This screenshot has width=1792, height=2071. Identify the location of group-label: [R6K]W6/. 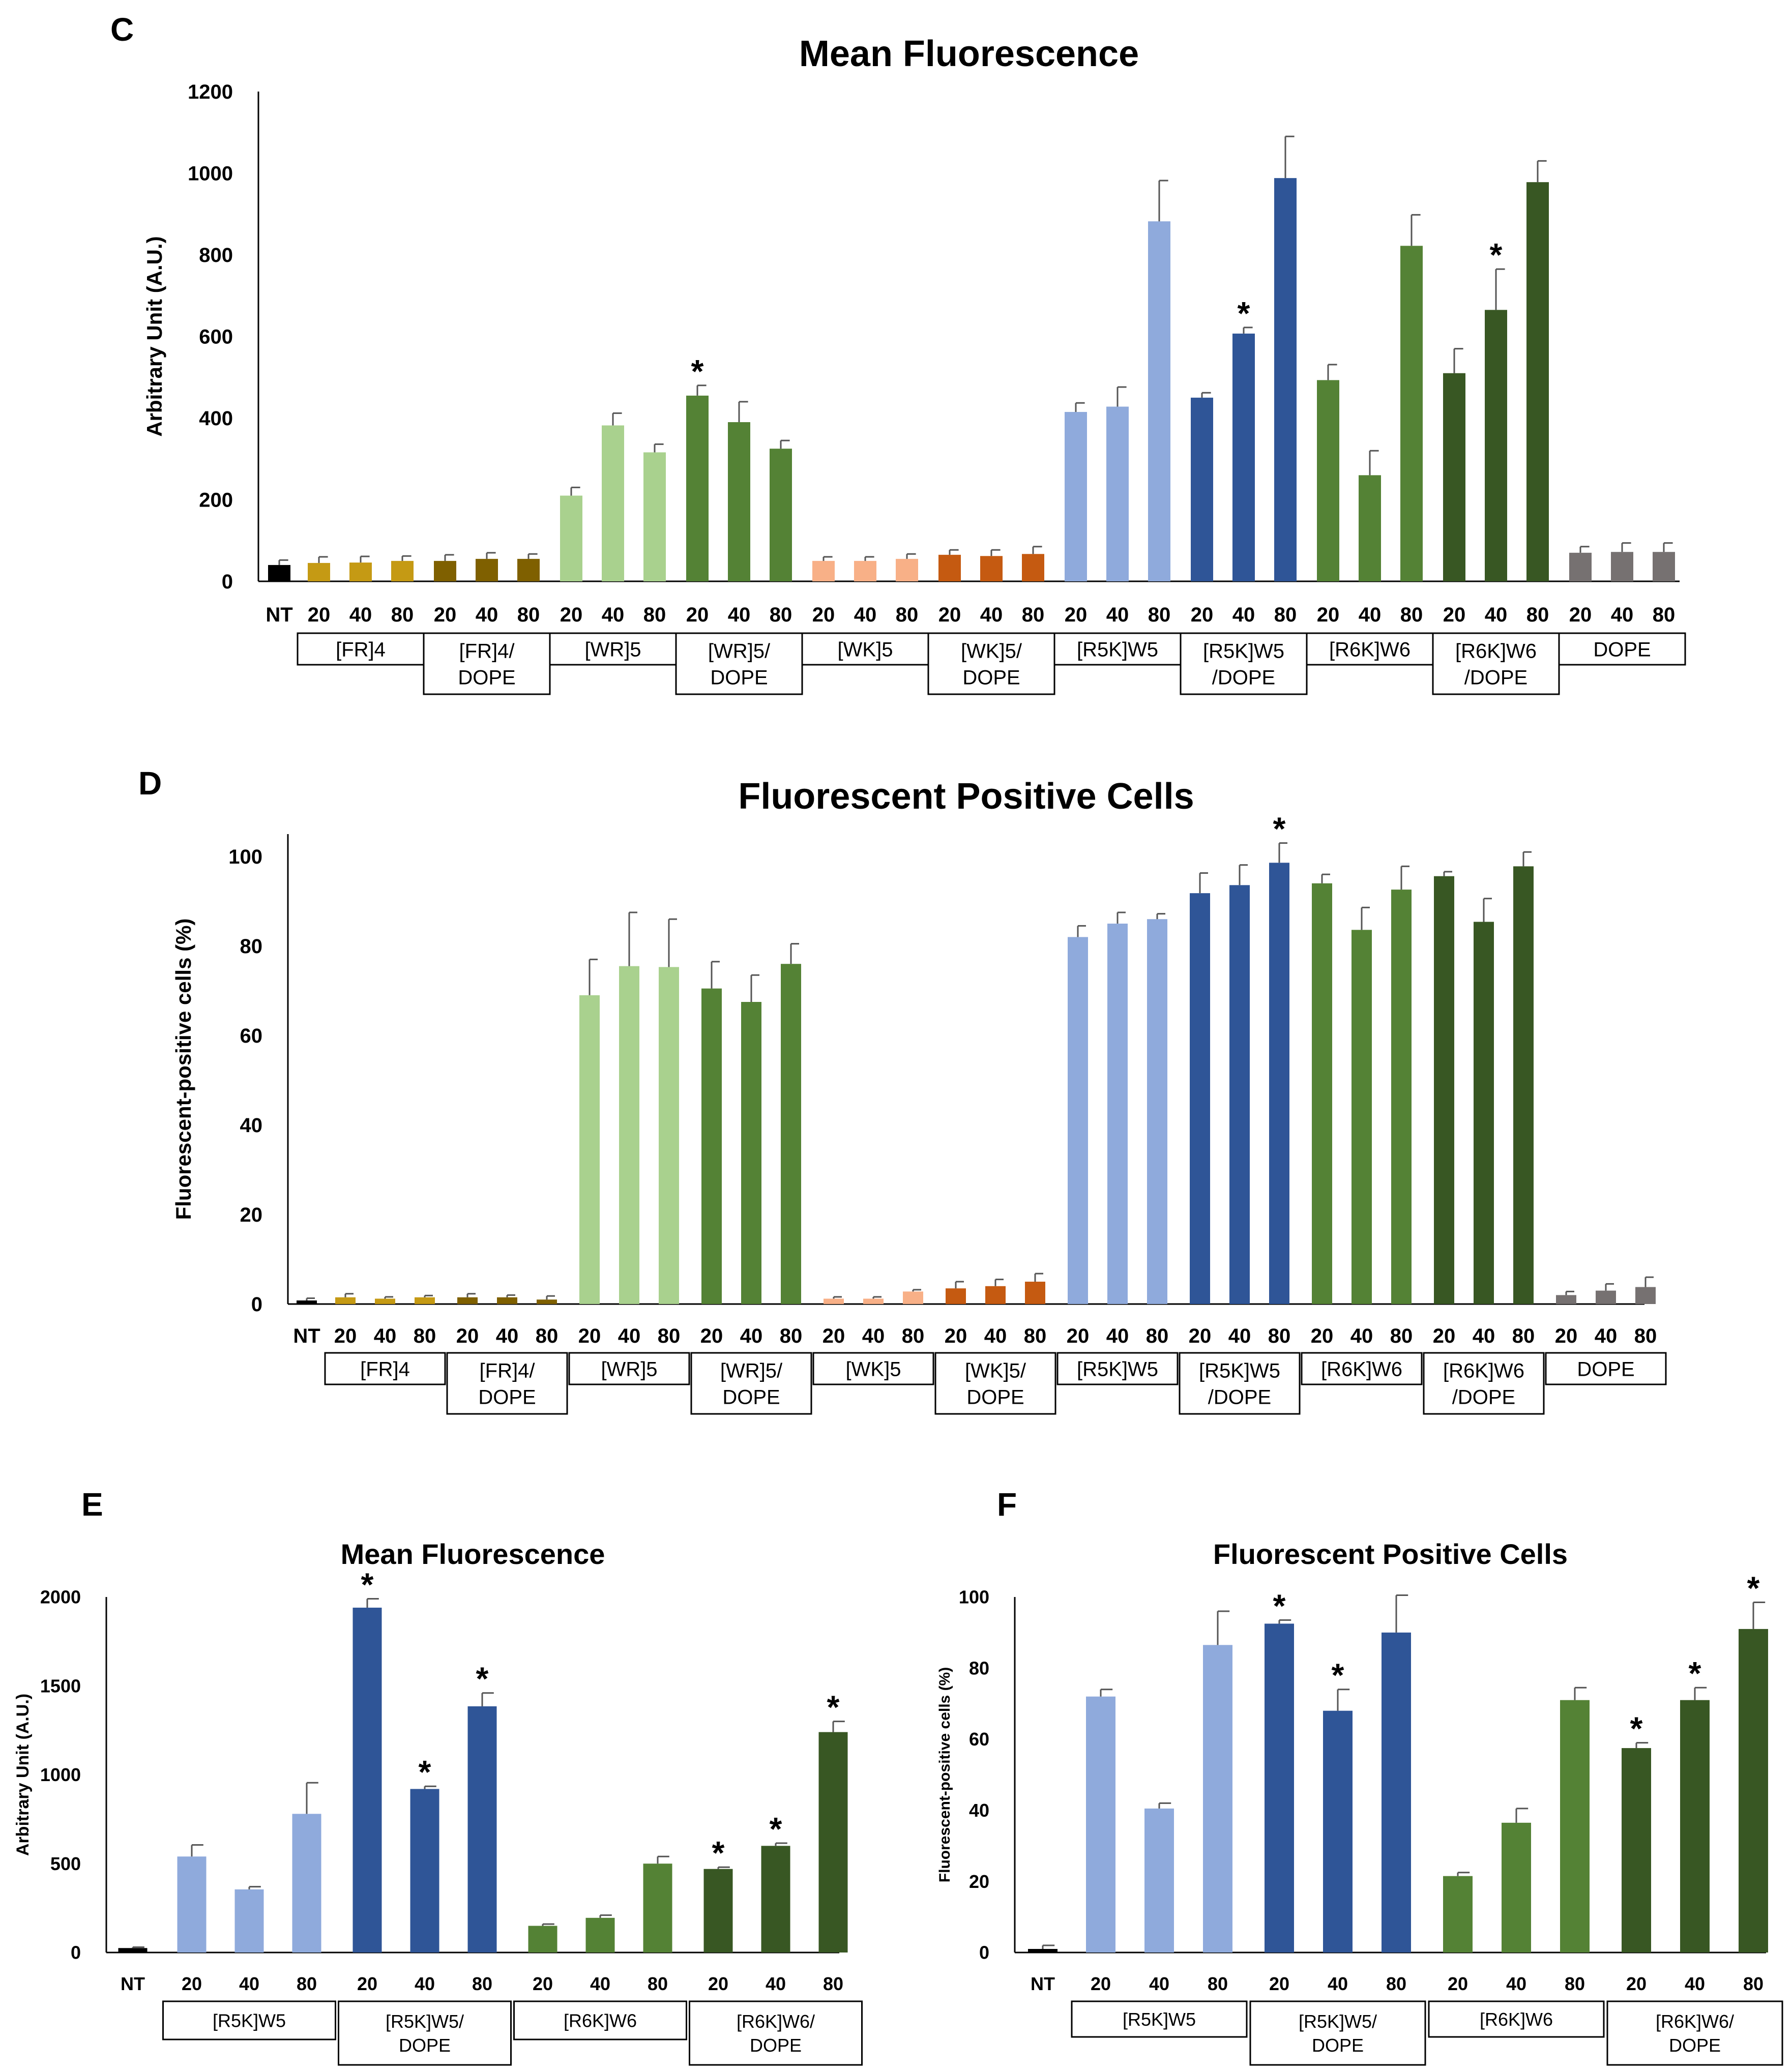
(776, 2022).